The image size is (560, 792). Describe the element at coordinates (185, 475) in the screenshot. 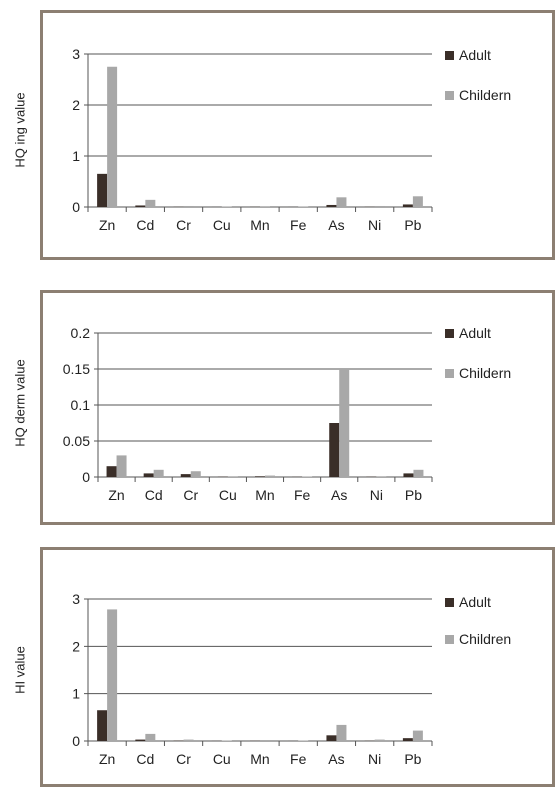

I see `bar-adult-cr` at that location.